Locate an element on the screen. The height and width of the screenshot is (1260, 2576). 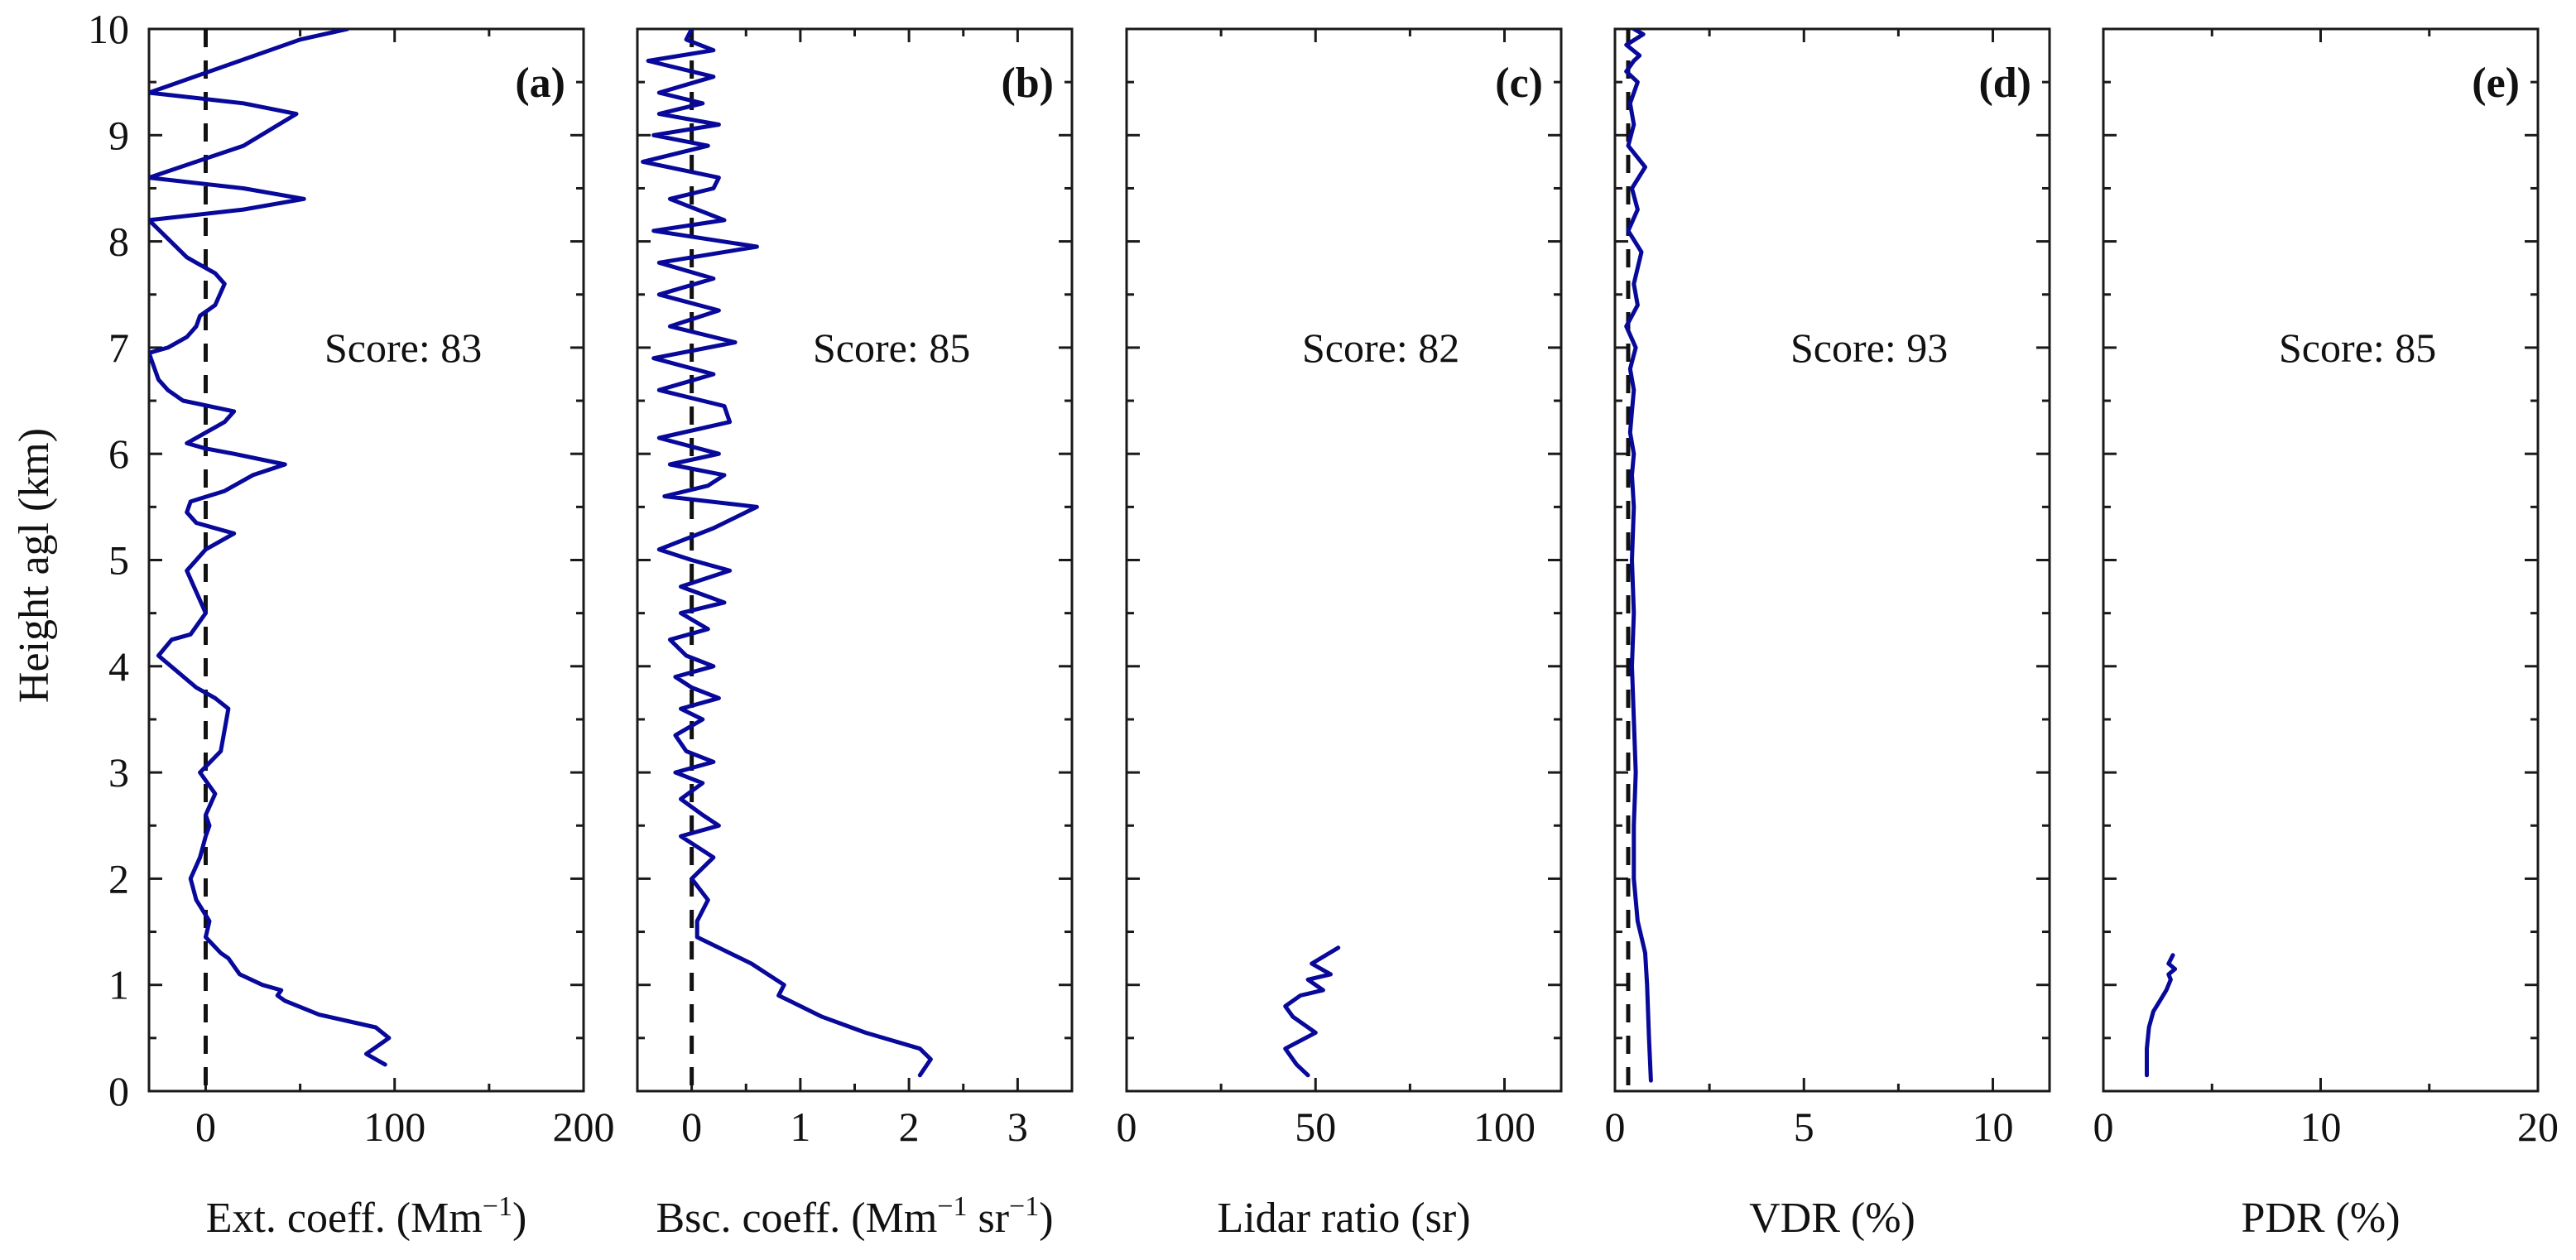
y-tick-label: 3 is located at coordinates (118, 772).